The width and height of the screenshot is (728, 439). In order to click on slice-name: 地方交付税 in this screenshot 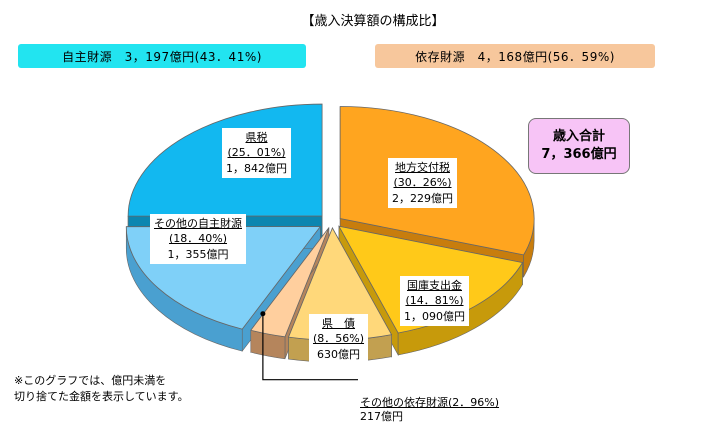, I will do `click(422, 167)`.